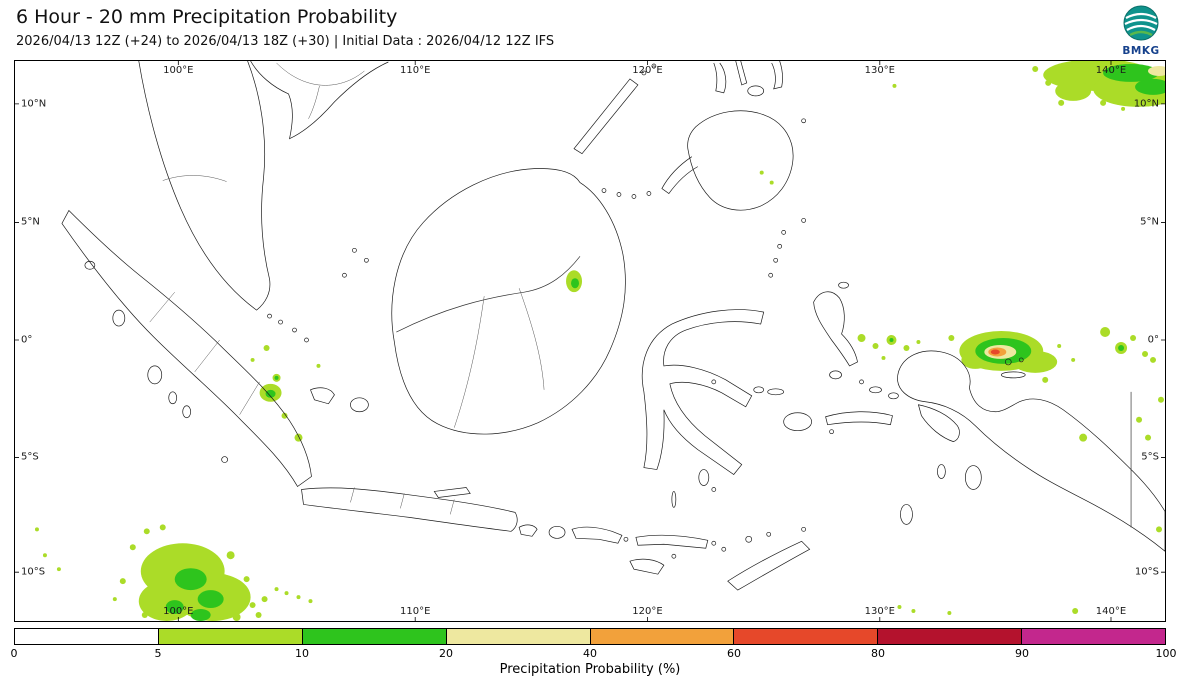  What do you see at coordinates (606, 116) in the screenshot?
I see `coast-palawan` at bounding box center [606, 116].